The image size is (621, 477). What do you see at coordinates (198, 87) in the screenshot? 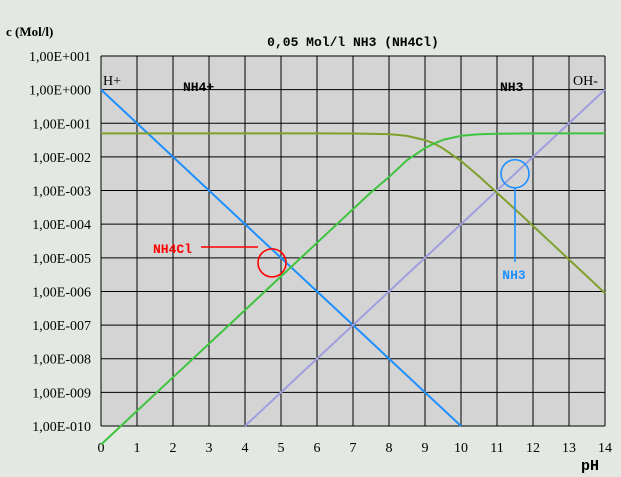
I see `series-label-nh4: NH4+` at bounding box center [198, 87].